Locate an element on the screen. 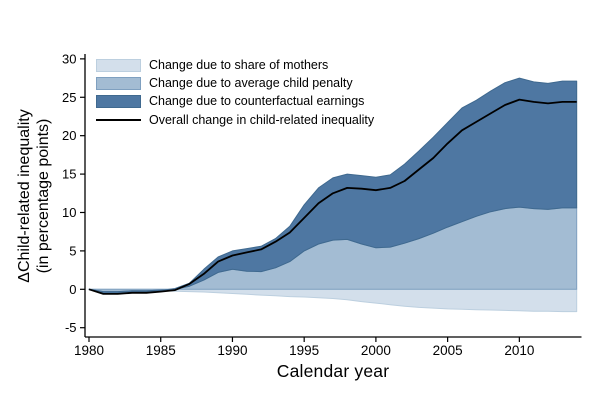 The width and height of the screenshot is (600, 400). legend-swatch-counterfactual-earnings is located at coordinates (118, 101).